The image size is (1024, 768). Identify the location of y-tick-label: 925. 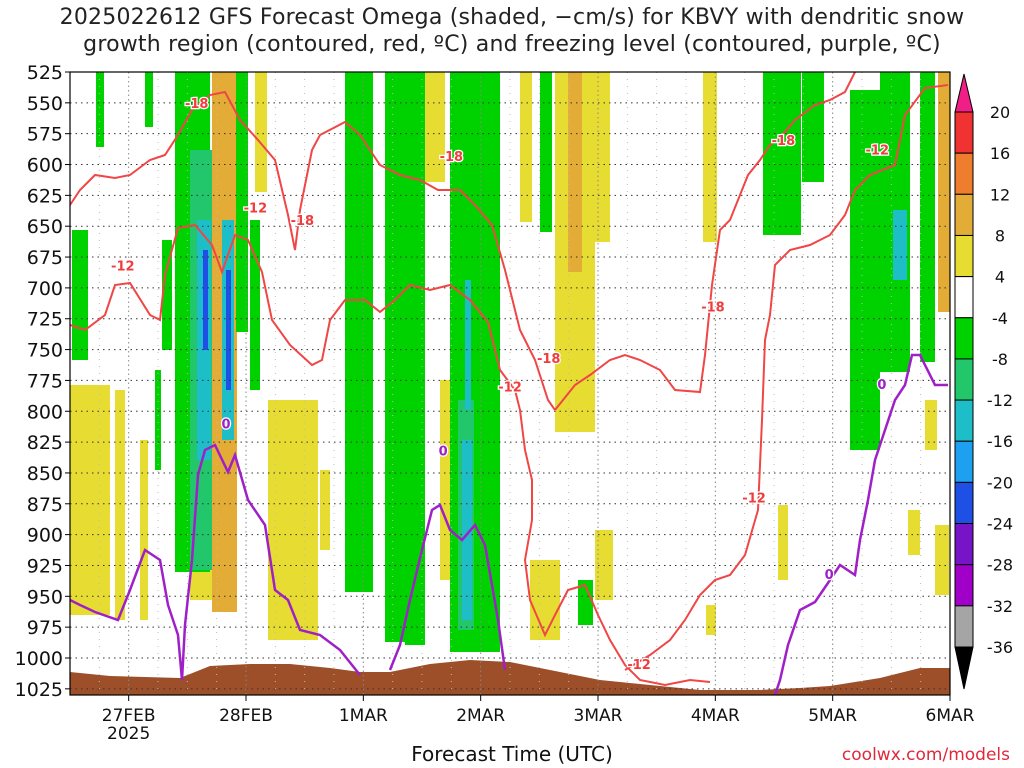
(45, 566).